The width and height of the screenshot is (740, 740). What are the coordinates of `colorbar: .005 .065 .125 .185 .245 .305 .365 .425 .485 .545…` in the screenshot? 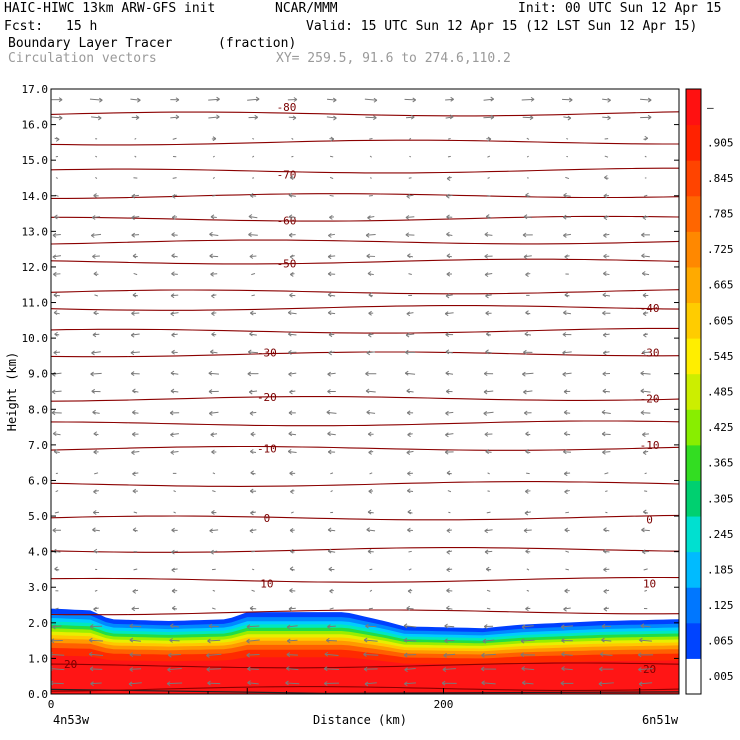 It's located at (709, 391).